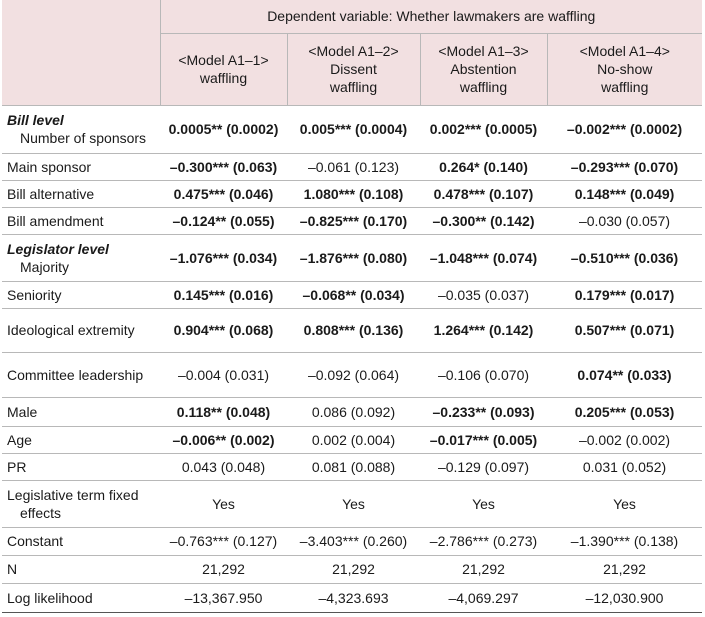 The width and height of the screenshot is (705, 617). Describe the element at coordinates (81, 440) in the screenshot. I see `row-label: Age` at that location.